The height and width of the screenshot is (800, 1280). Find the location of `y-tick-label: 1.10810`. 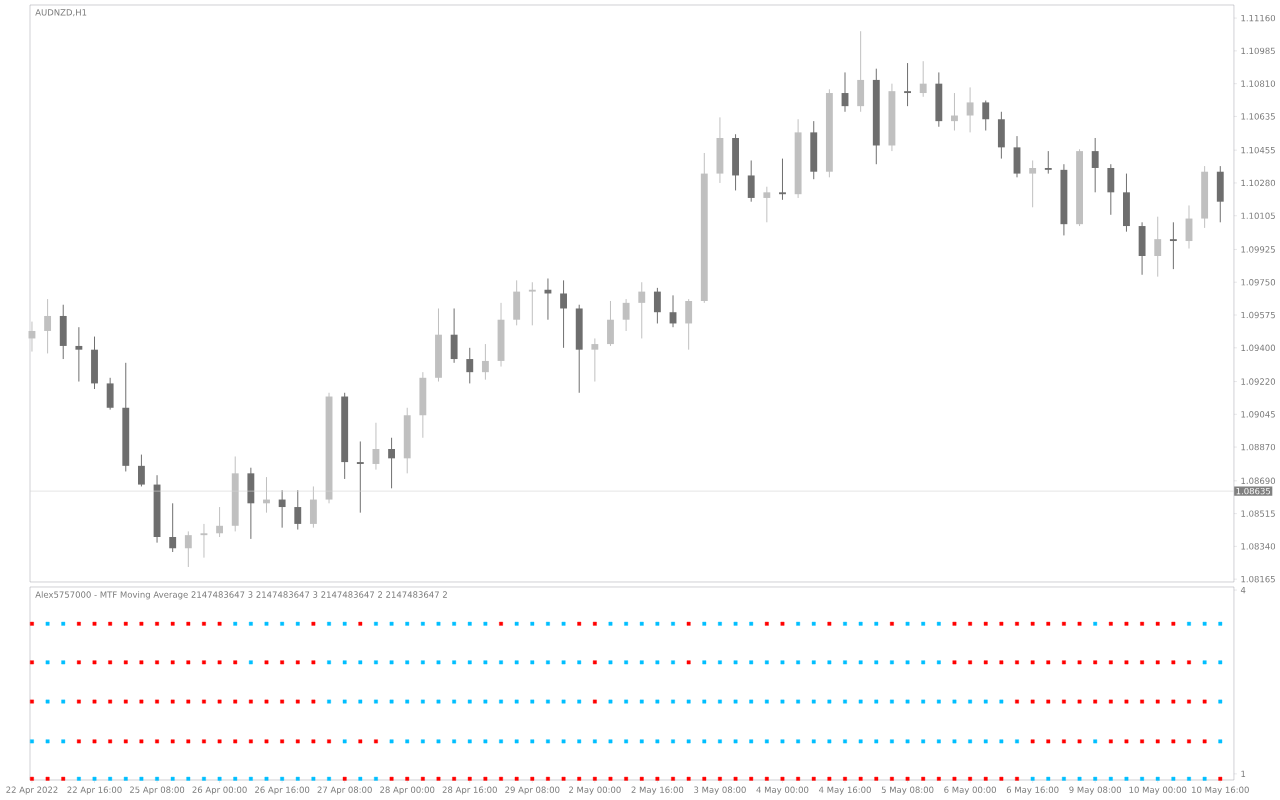

y-tick-label: 1.10810 is located at coordinates (1258, 83).